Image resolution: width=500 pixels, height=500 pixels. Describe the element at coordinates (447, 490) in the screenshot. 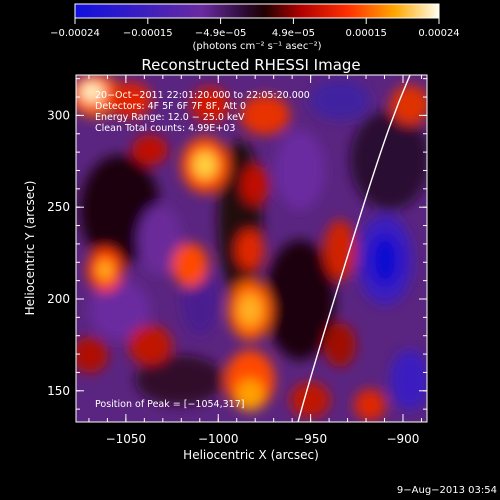

I see `footer-date: 9−Aug−2013 03:54` at that location.